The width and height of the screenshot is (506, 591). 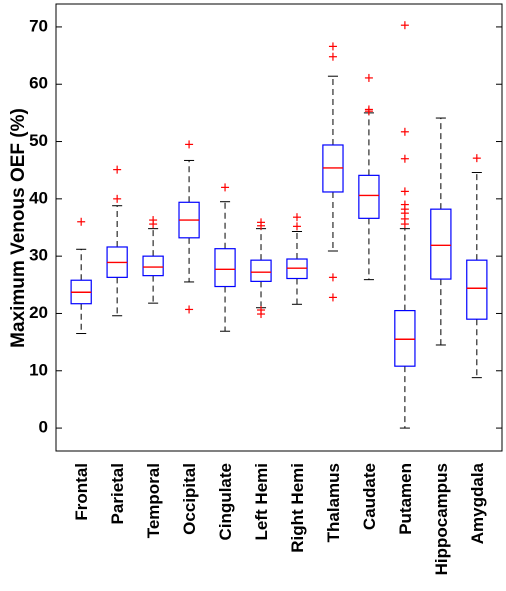 I want to click on x-tick-label: Frontal, so click(x=81, y=492).